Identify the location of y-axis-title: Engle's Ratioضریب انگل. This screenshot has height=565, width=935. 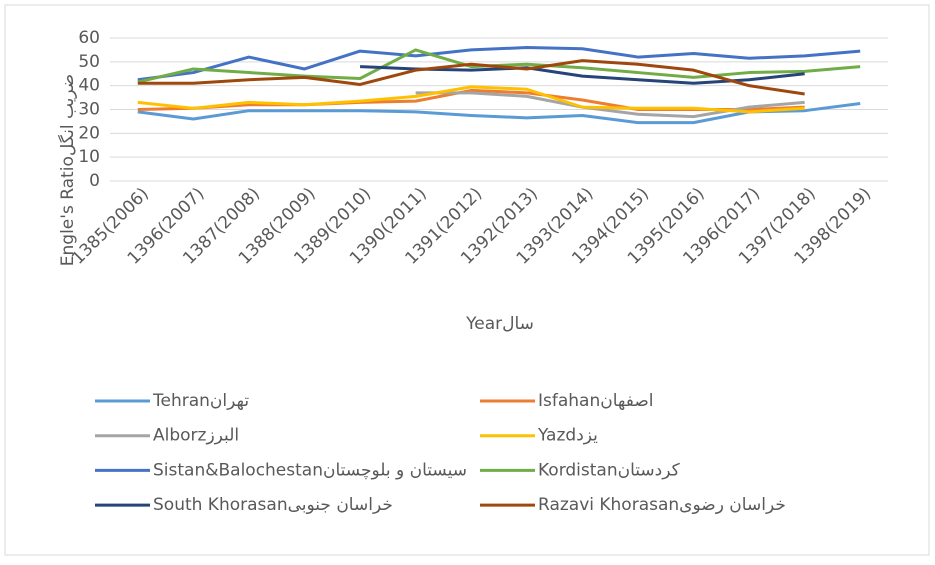
(67, 170).